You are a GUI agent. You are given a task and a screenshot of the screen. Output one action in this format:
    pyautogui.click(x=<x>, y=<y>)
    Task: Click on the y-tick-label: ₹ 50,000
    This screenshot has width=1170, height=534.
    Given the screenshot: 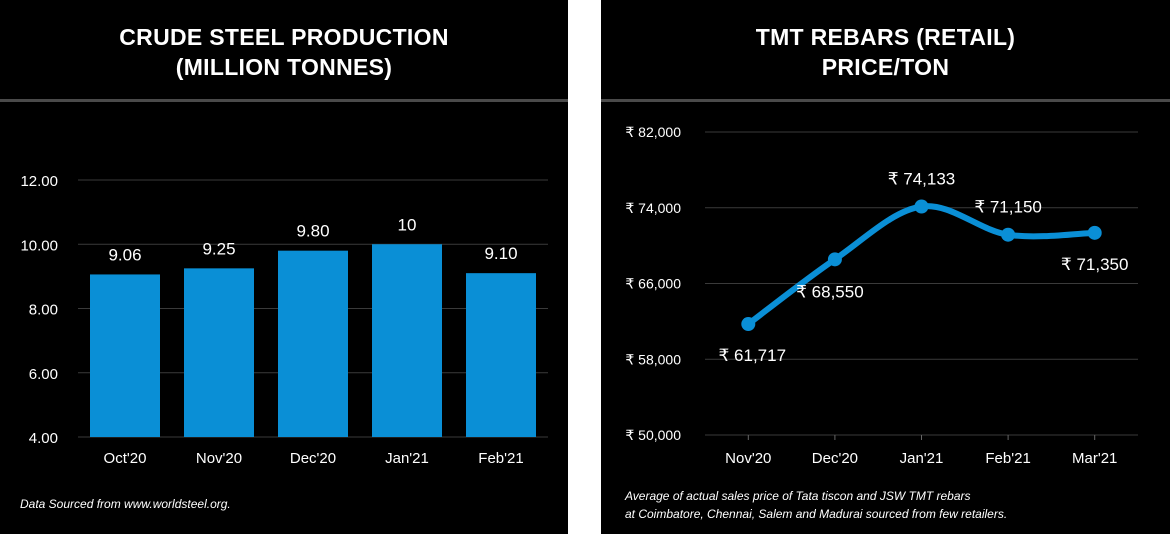 What is the action you would take?
    pyautogui.click(x=653, y=435)
    